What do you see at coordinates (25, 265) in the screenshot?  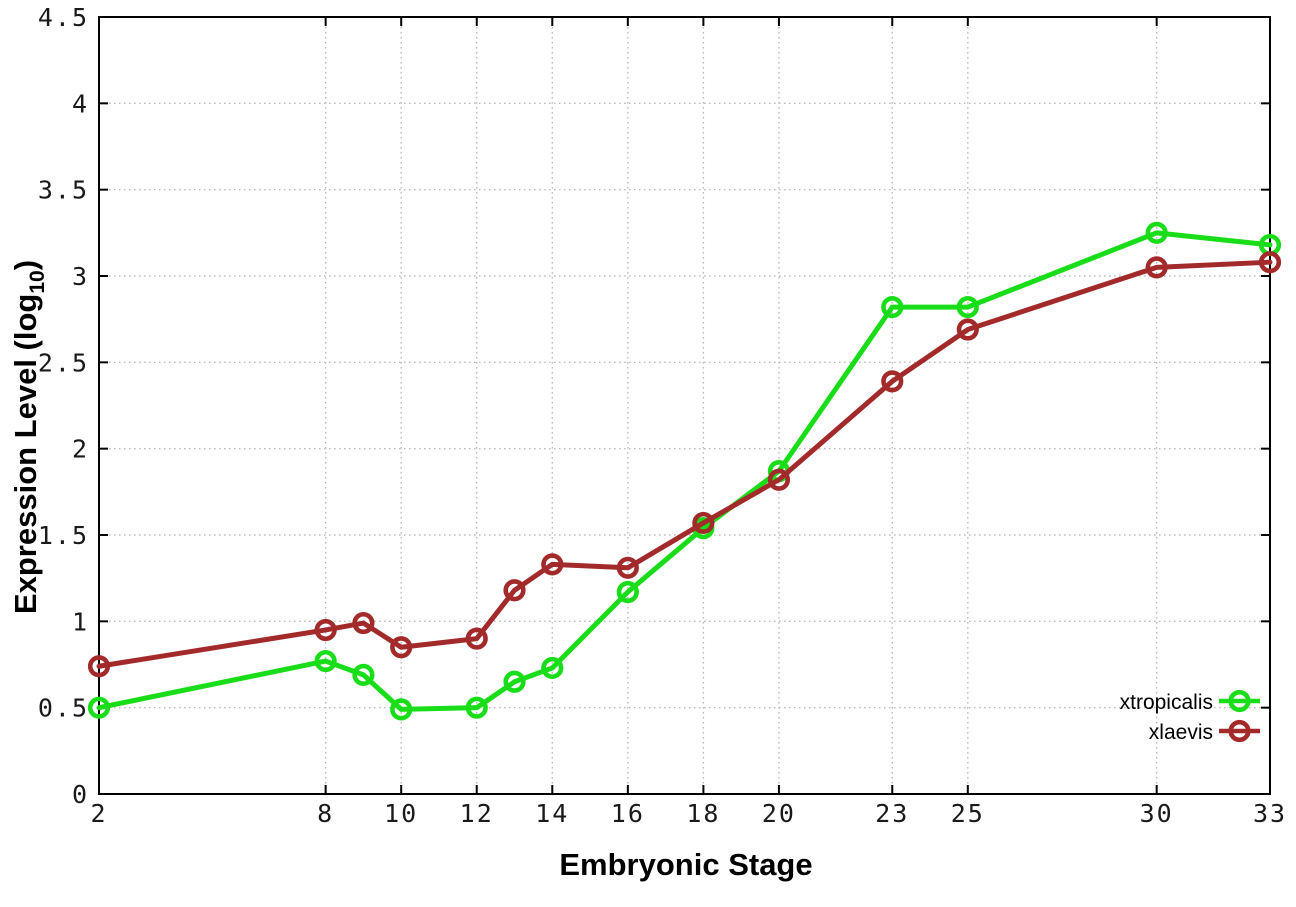 I see `y-axis-title-close: )` at bounding box center [25, 265].